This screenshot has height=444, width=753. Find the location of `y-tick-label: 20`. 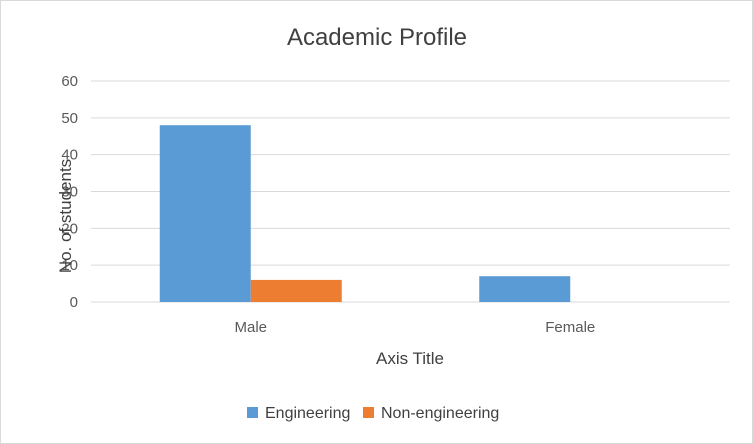

y-tick-label: 20 is located at coordinates (69, 228).